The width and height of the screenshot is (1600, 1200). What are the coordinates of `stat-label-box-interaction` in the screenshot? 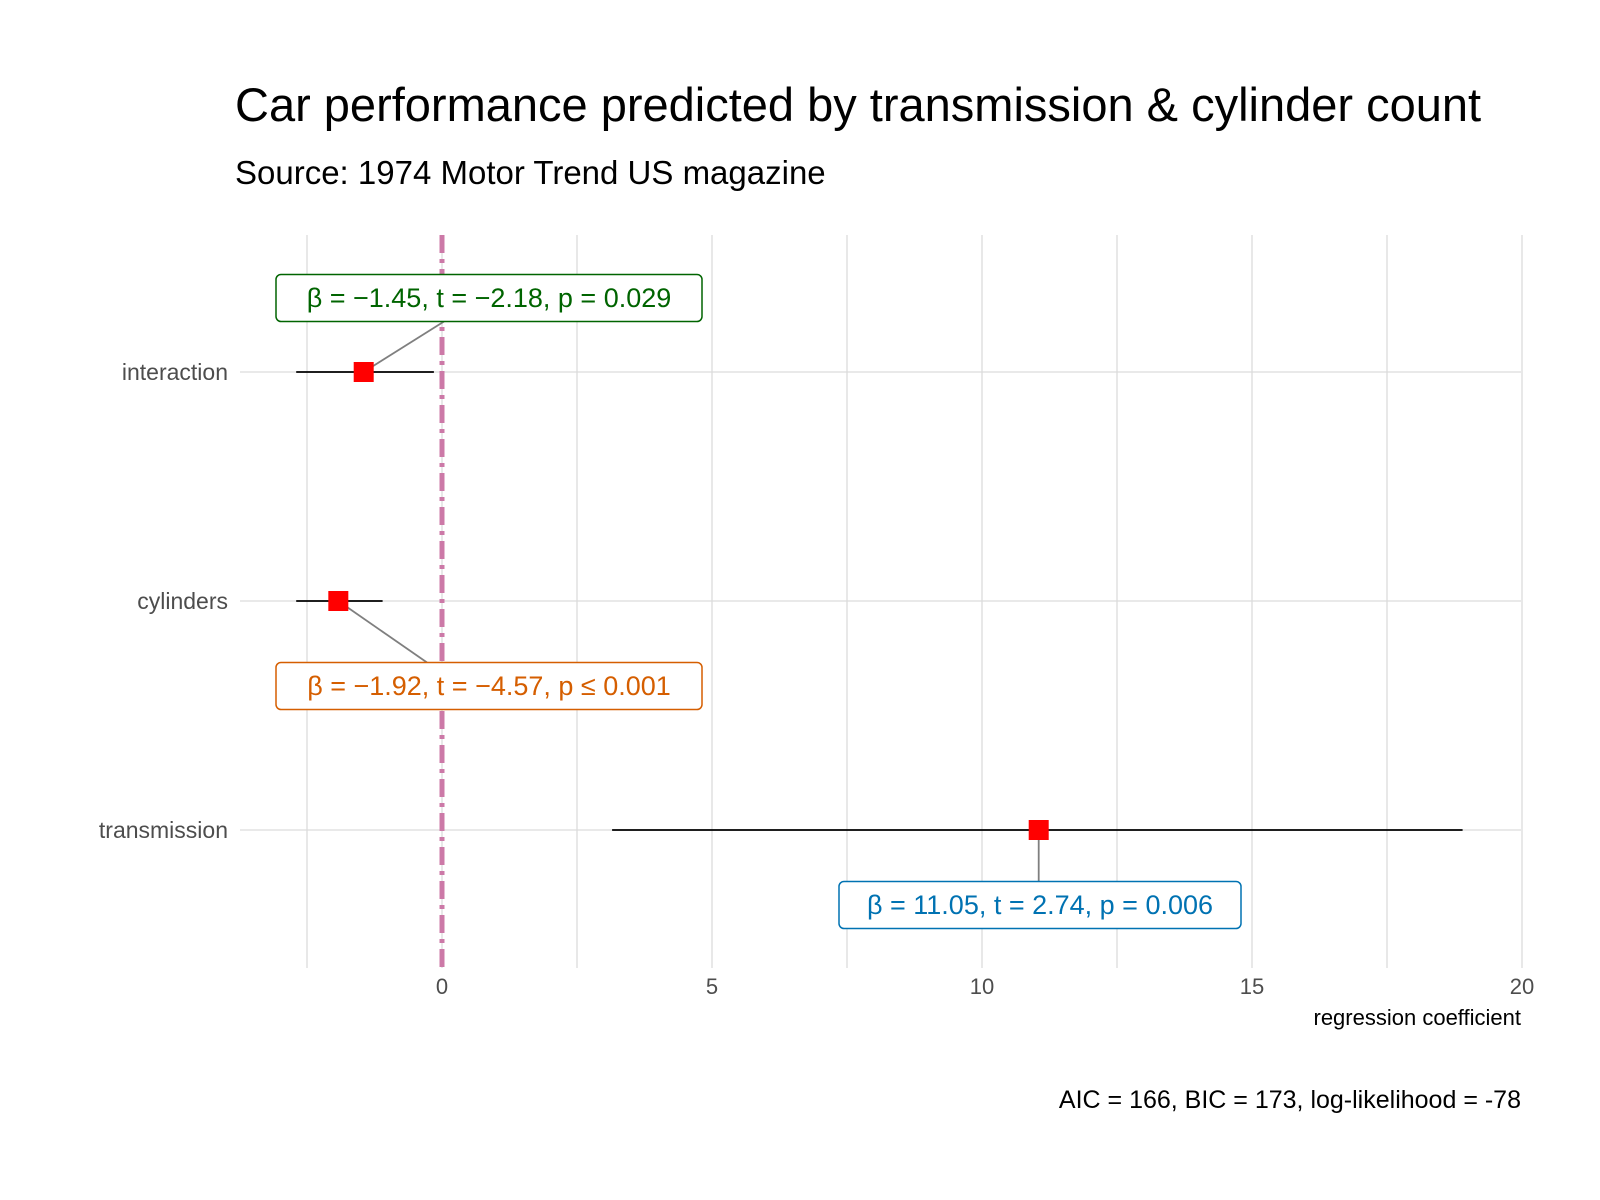 It's located at (489, 298).